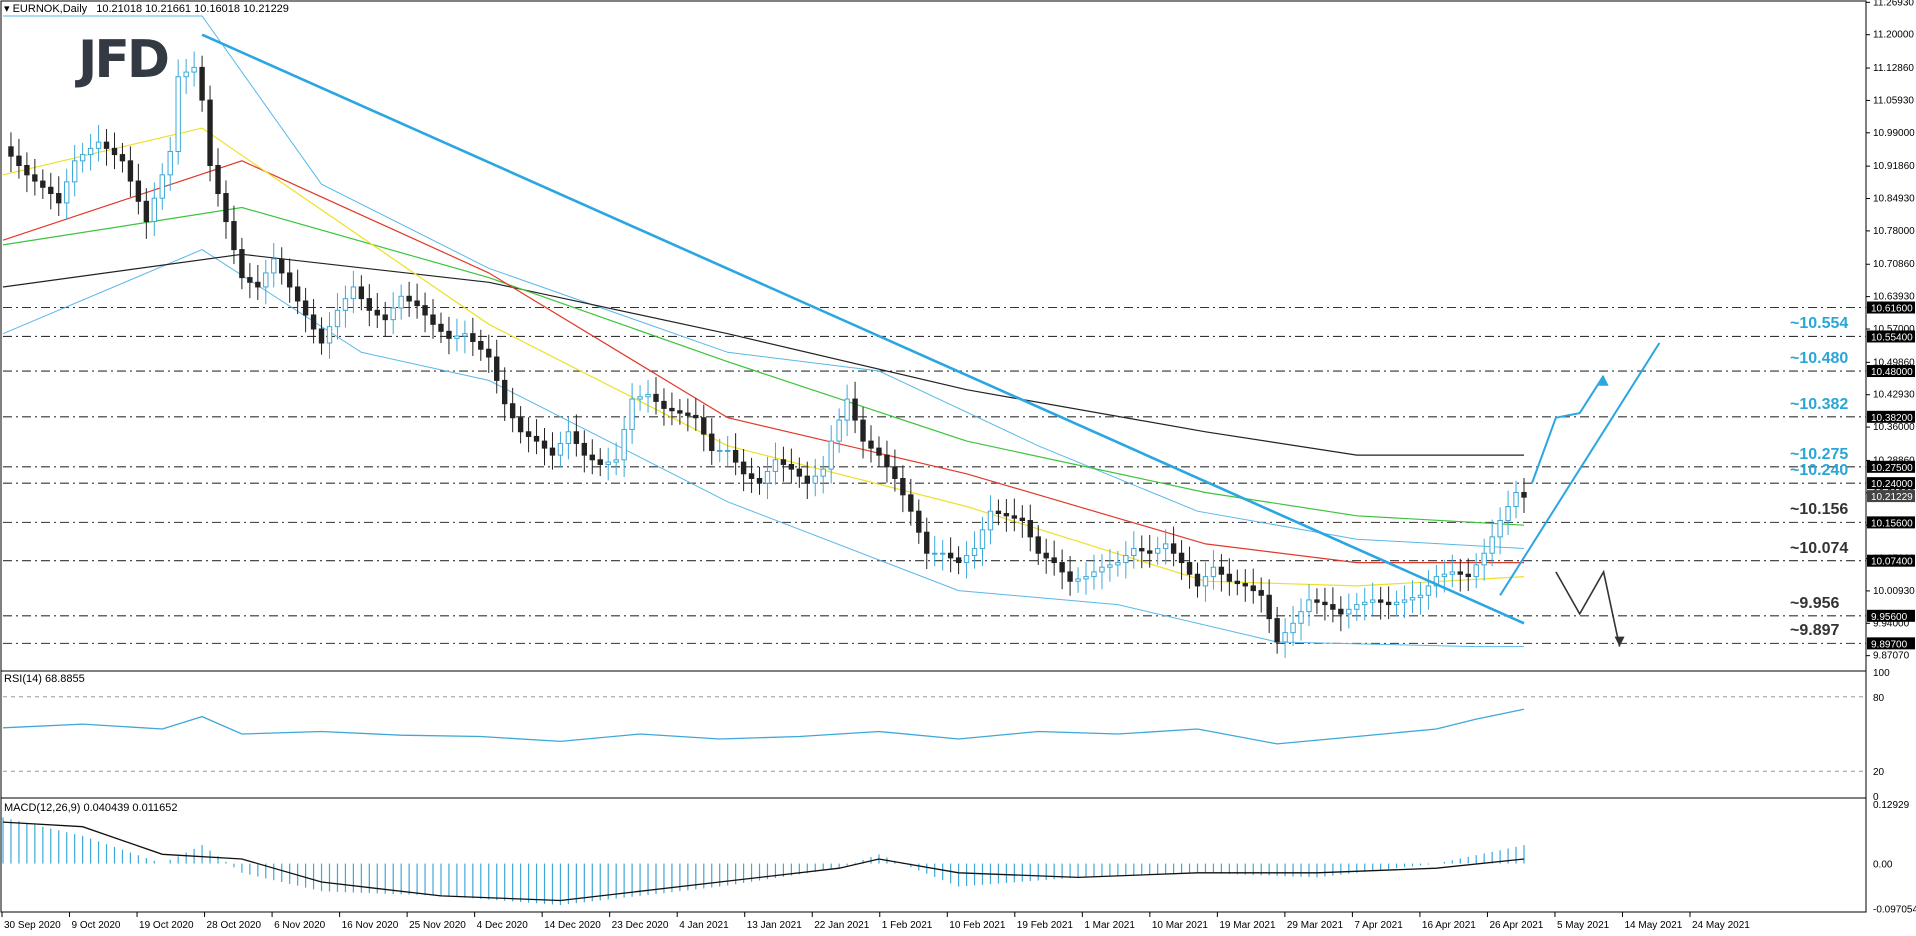 Image resolution: width=1916 pixels, height=936 pixels. I want to click on macd-signal-line, so click(763, 861).